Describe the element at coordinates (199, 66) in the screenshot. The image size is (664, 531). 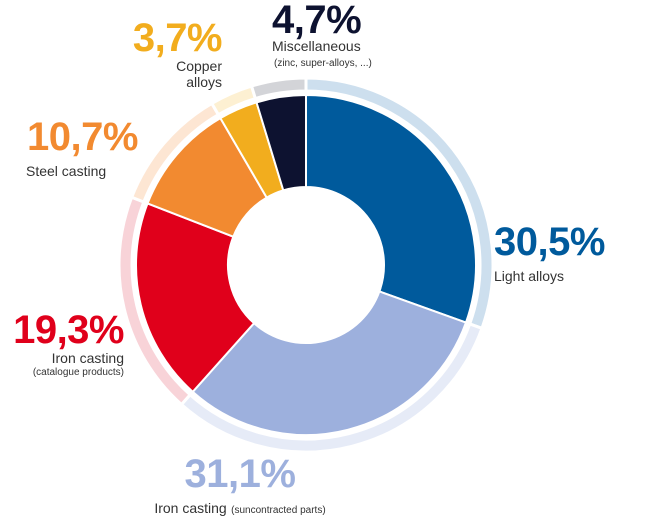
I see `name-copper-alloys: Copper` at that location.